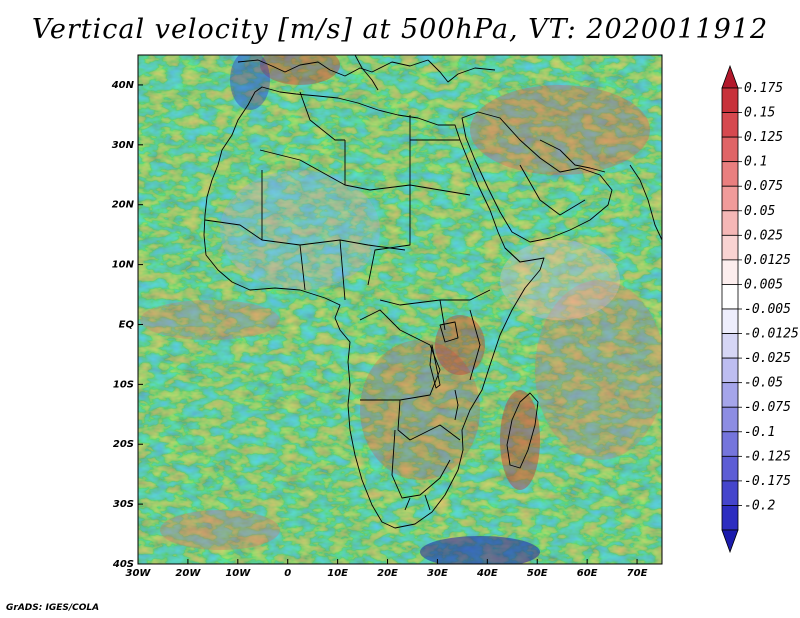  What do you see at coordinates (188, 573) in the screenshot?
I see `lon-tick-label: 20W` at bounding box center [188, 573].